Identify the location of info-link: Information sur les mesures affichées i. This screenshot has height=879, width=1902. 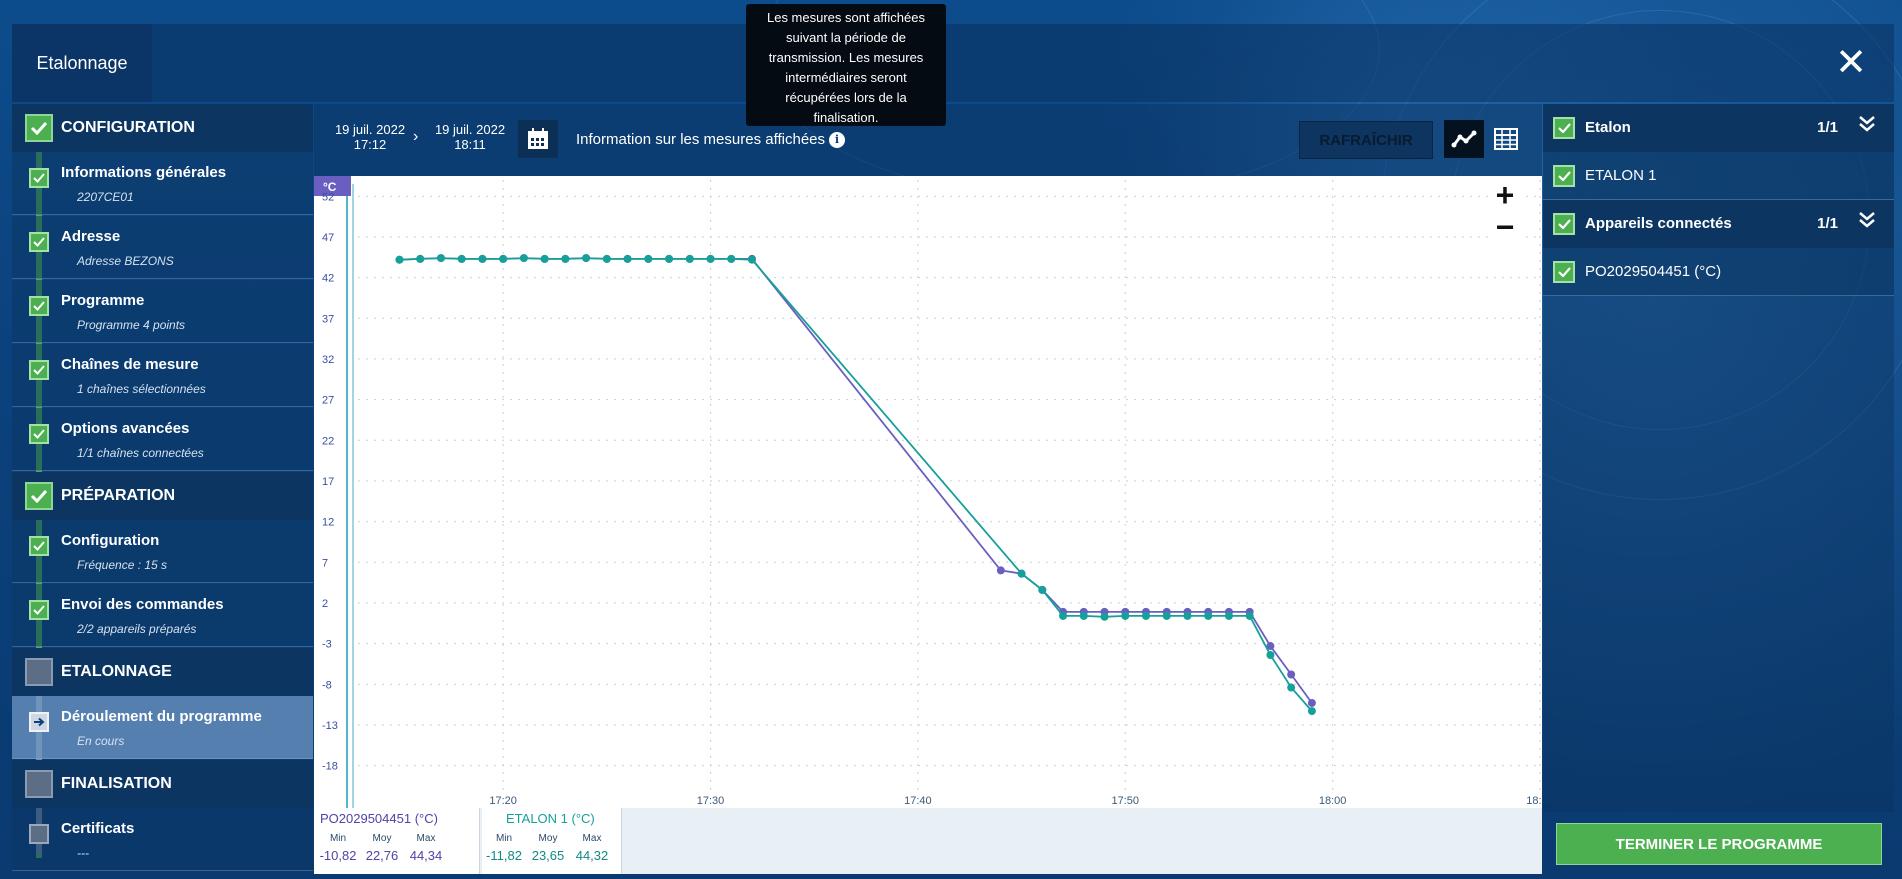
(711, 139).